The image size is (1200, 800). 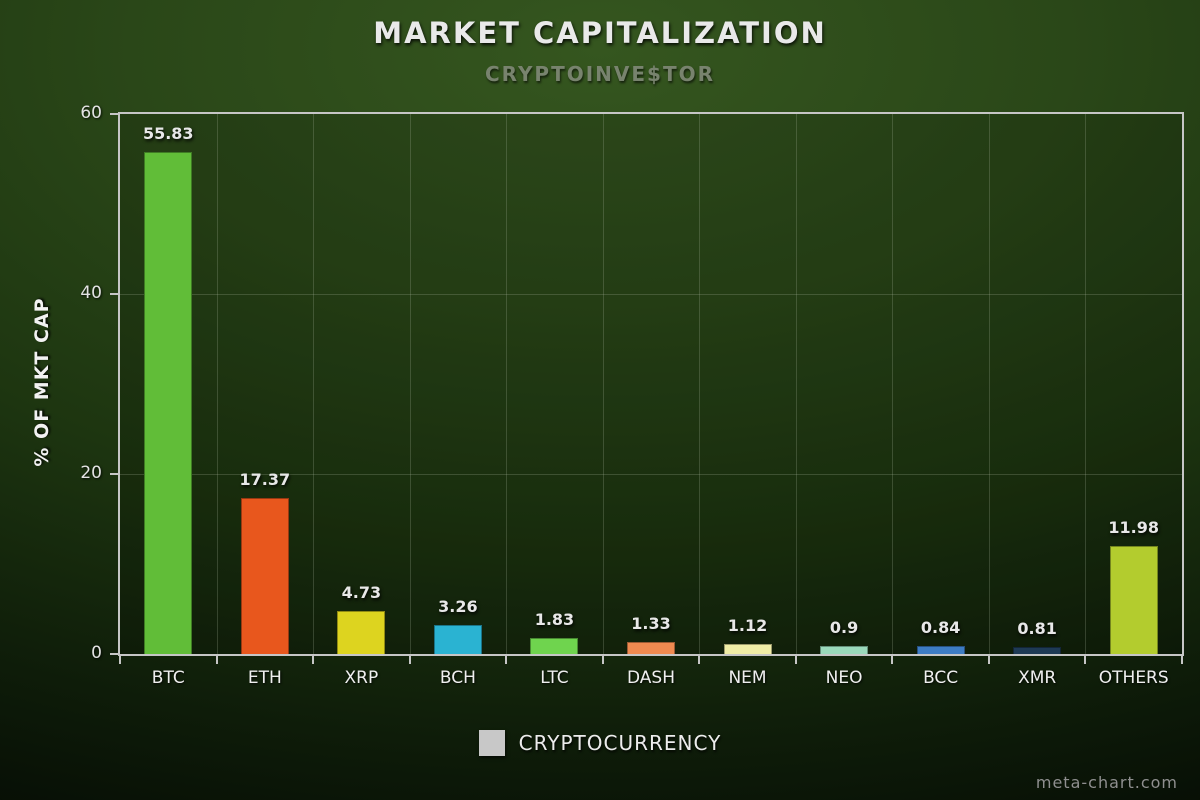 What do you see at coordinates (457, 639) in the screenshot?
I see `bar-bch` at bounding box center [457, 639].